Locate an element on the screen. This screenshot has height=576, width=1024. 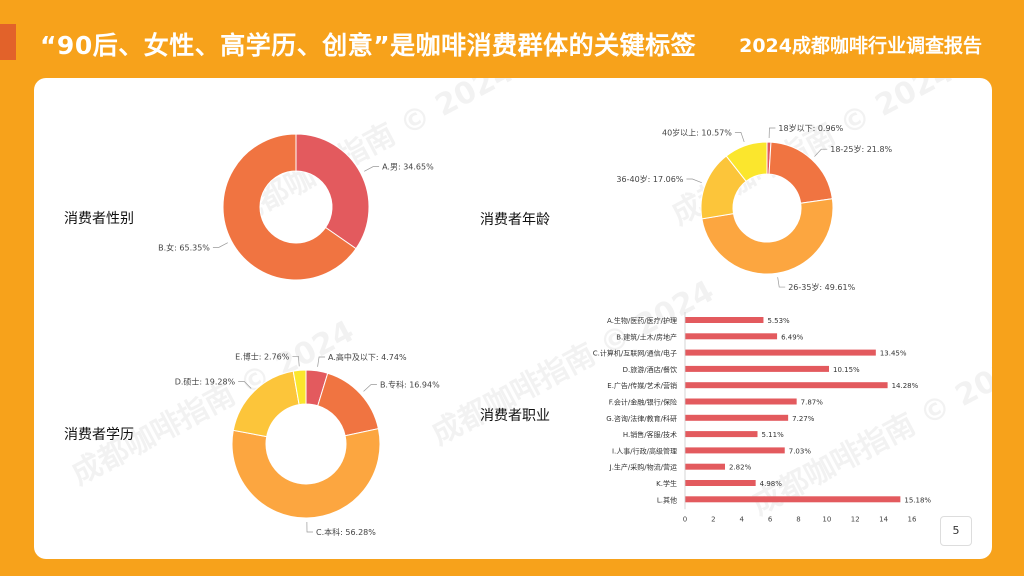
occupation-category-label: K.学生 is located at coordinates (666, 483).